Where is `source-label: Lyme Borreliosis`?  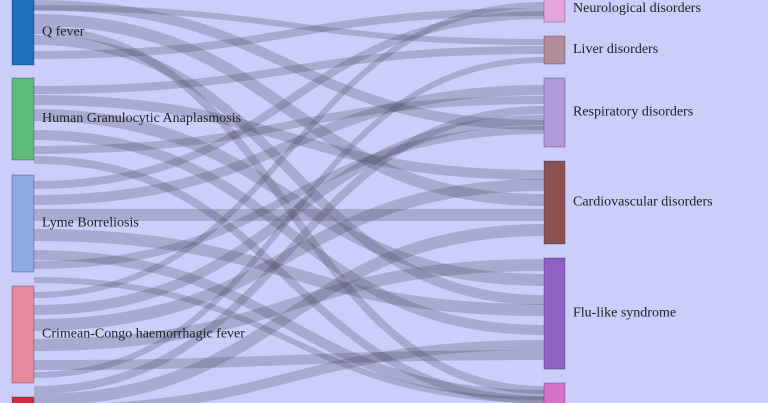 source-label: Lyme Borreliosis is located at coordinates (90, 223).